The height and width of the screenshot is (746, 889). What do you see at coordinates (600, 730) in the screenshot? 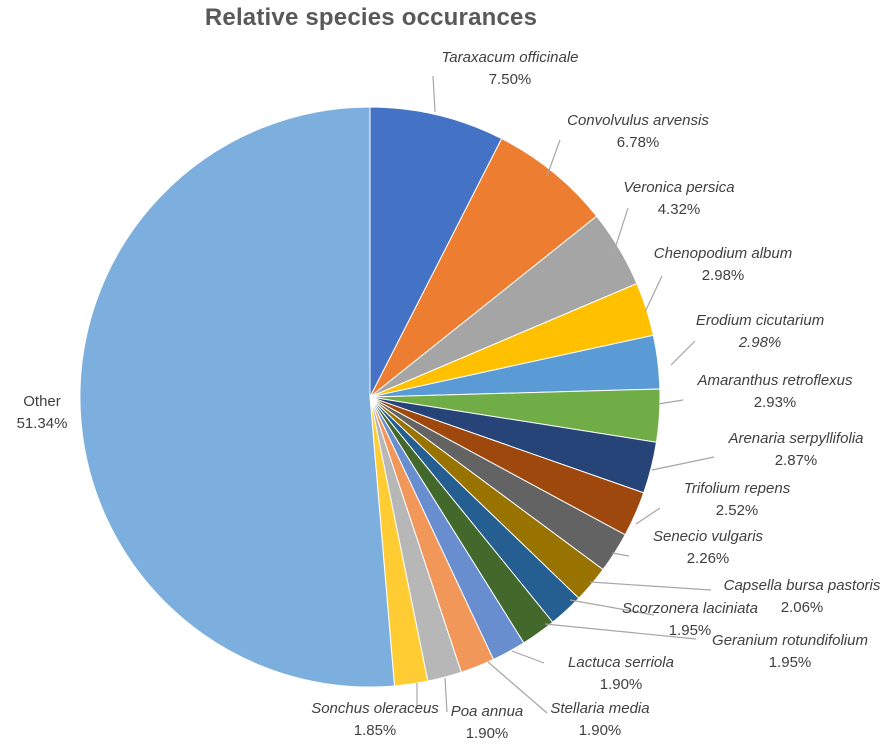
I see `slice-value-stellaria-media: 1.90%` at bounding box center [600, 730].